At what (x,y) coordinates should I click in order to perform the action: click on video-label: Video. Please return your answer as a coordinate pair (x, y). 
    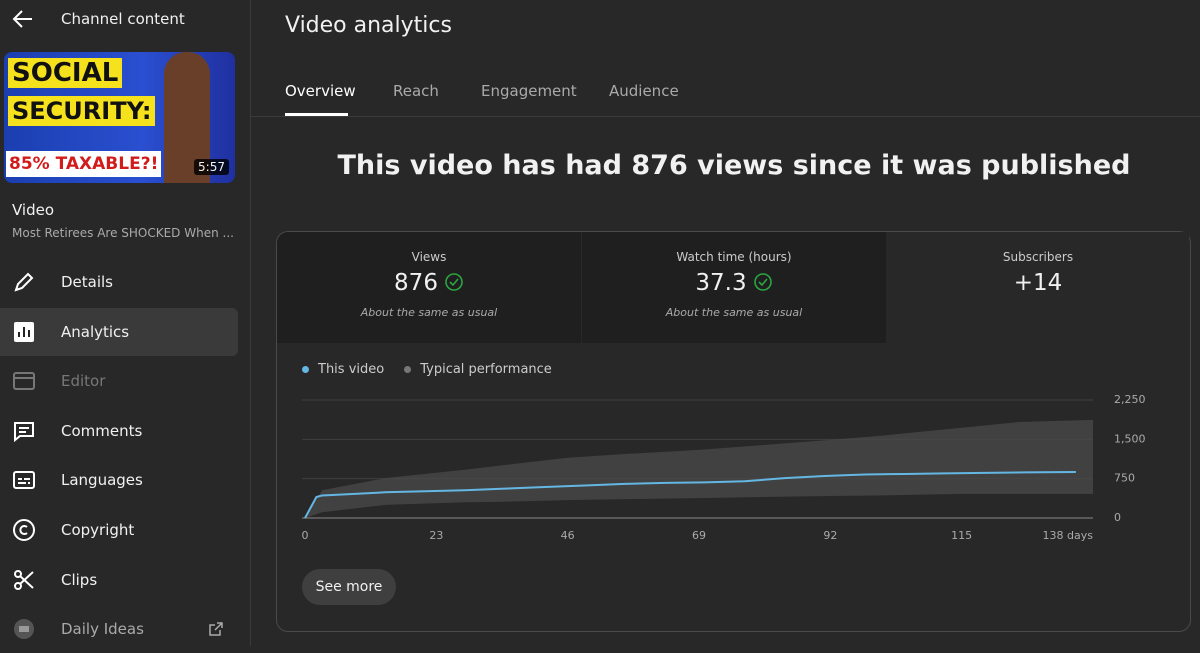
    Looking at the image, I should click on (33, 210).